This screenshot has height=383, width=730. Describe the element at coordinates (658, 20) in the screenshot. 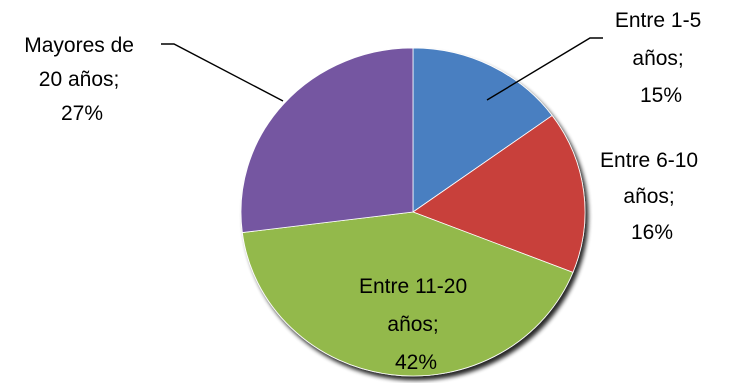

I see `slice-label-entre-1-5-line1: Entre 1-5` at that location.